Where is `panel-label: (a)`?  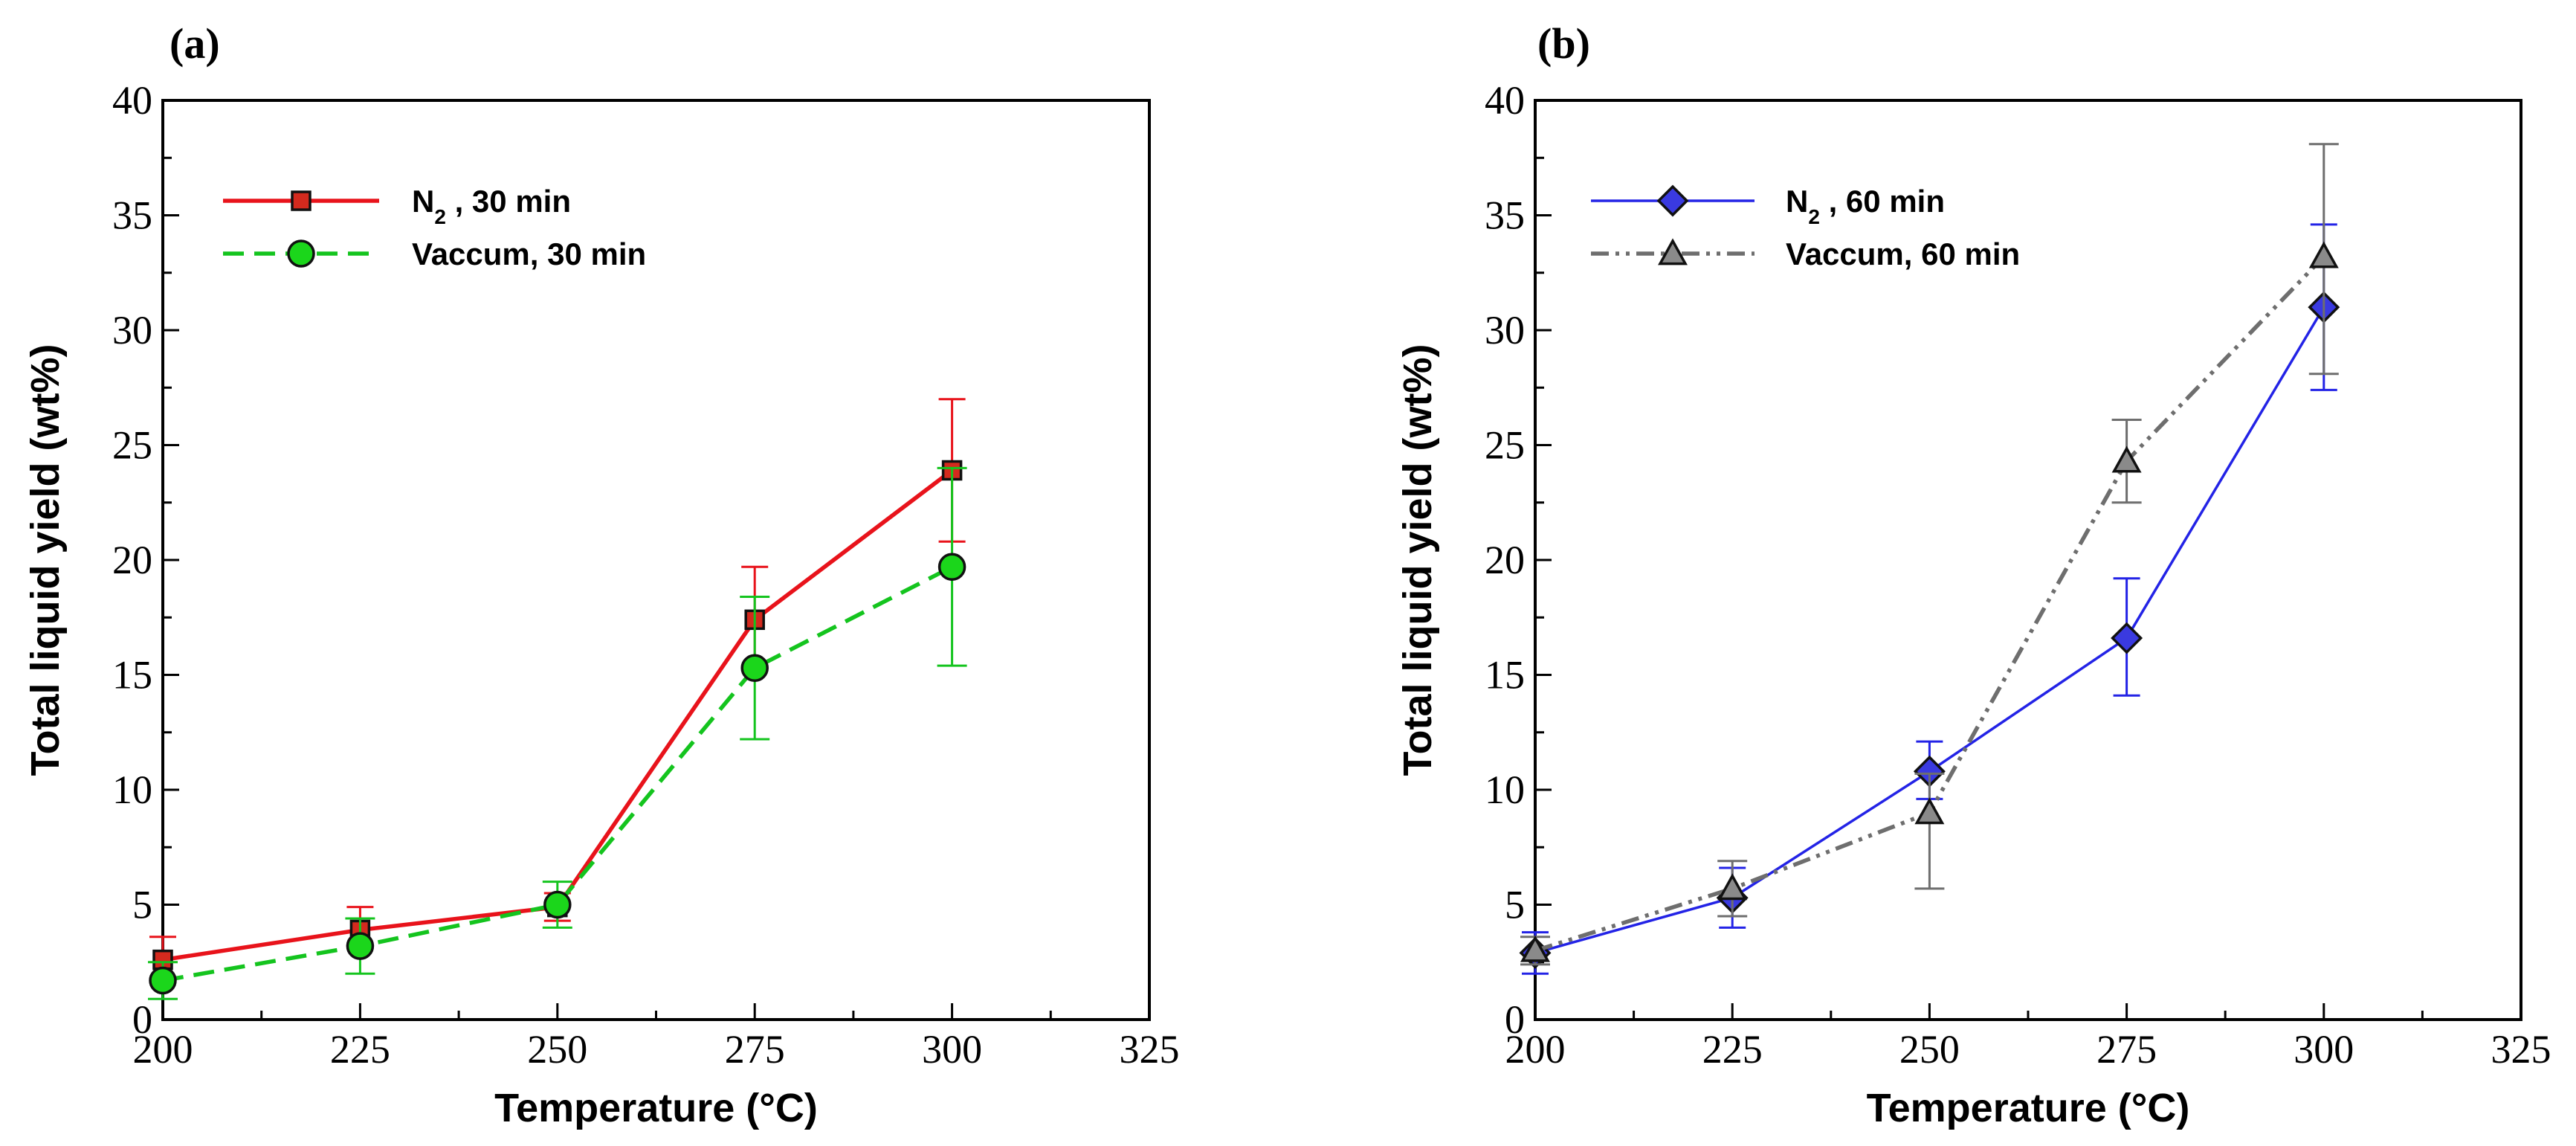 panel-label: (a) is located at coordinates (195, 43).